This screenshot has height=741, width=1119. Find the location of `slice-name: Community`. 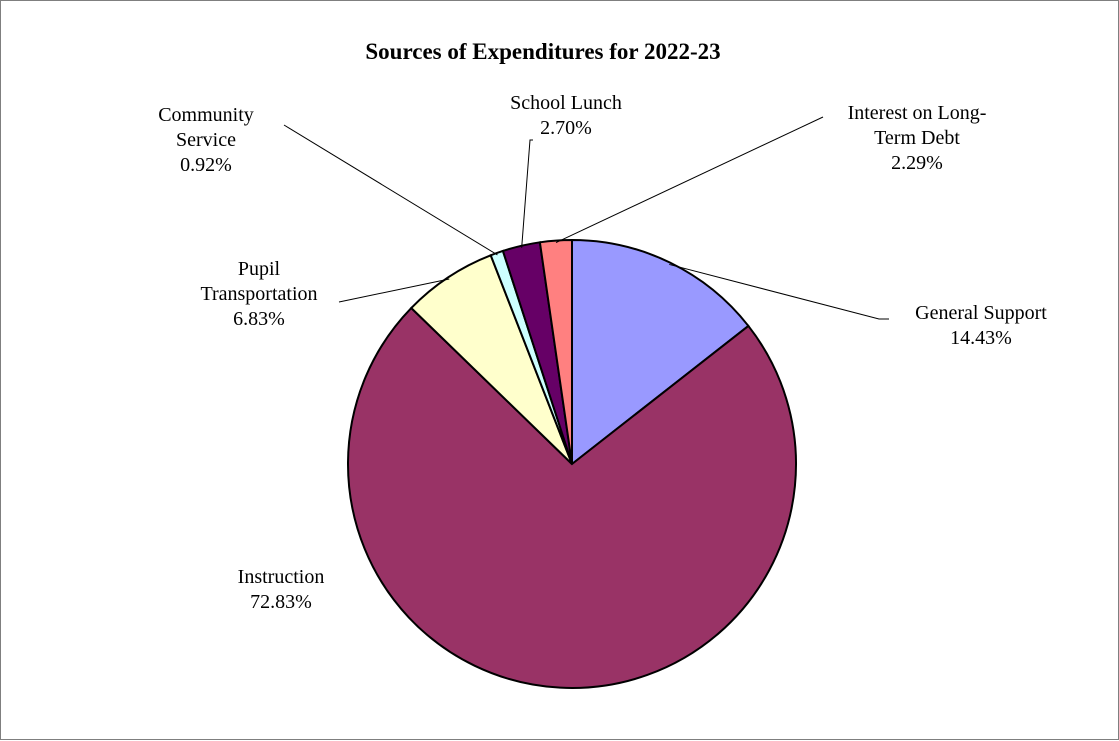

slice-name: Community is located at coordinates (206, 115).